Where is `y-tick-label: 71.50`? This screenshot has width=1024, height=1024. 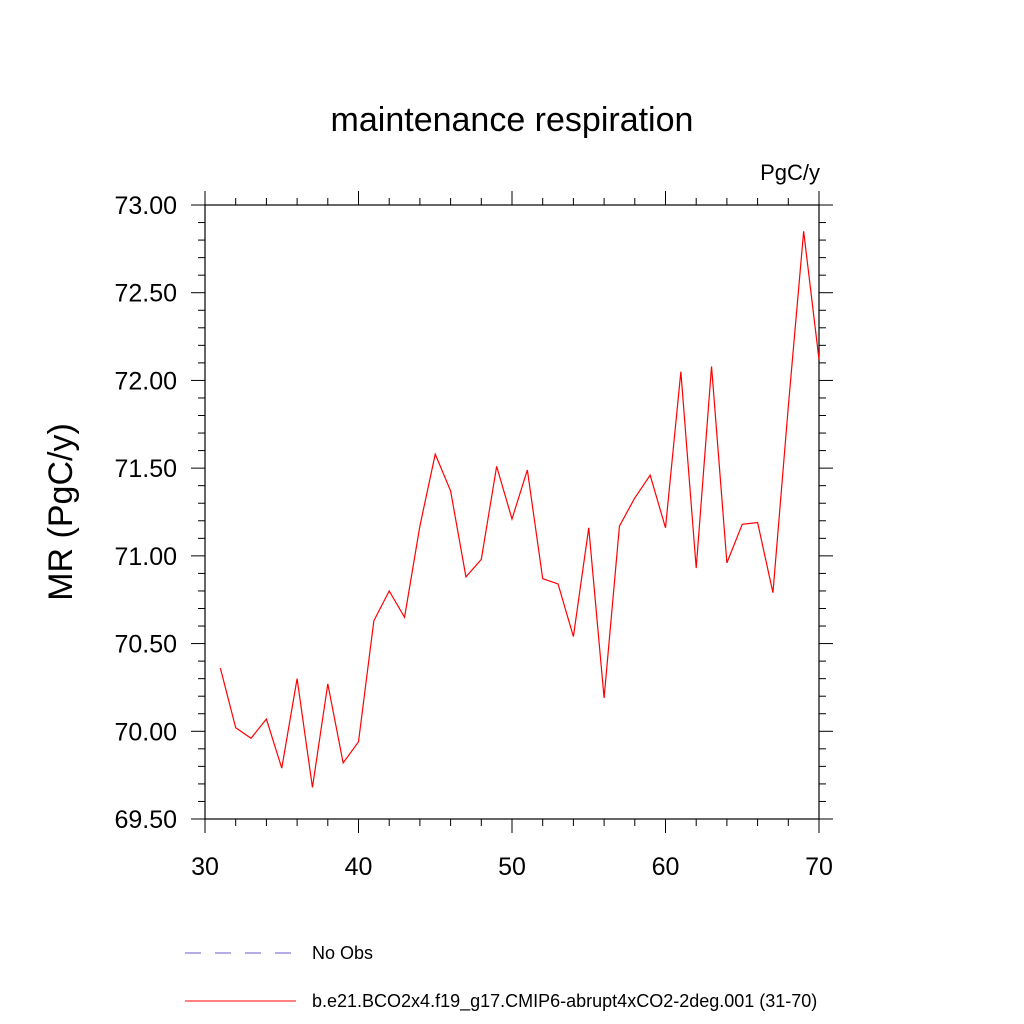
y-tick-label: 71.50 is located at coordinates (145, 469).